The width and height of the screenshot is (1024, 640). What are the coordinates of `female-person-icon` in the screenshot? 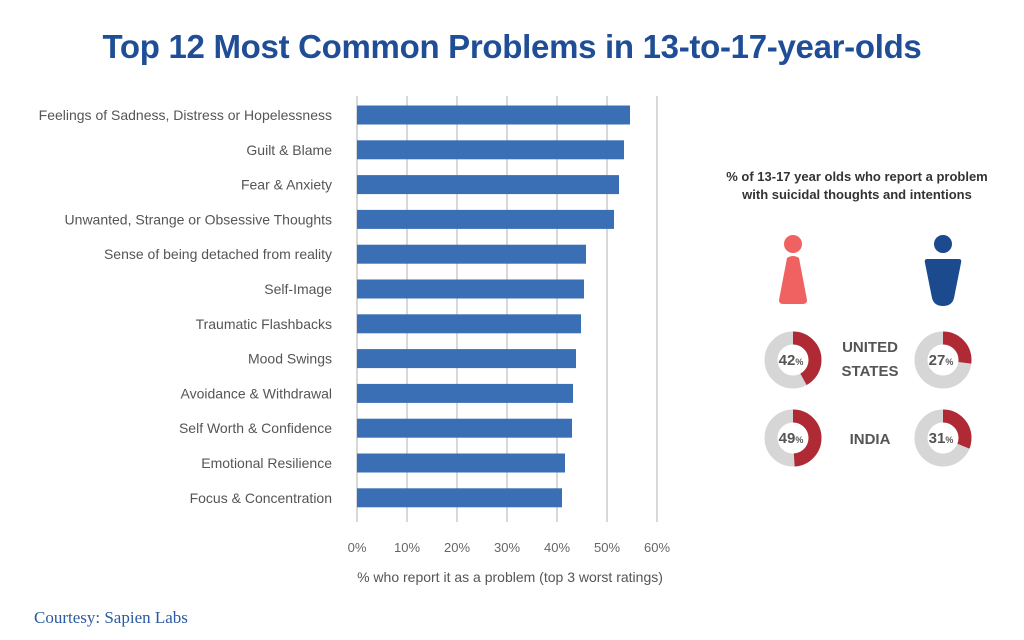 It's located at (793, 269).